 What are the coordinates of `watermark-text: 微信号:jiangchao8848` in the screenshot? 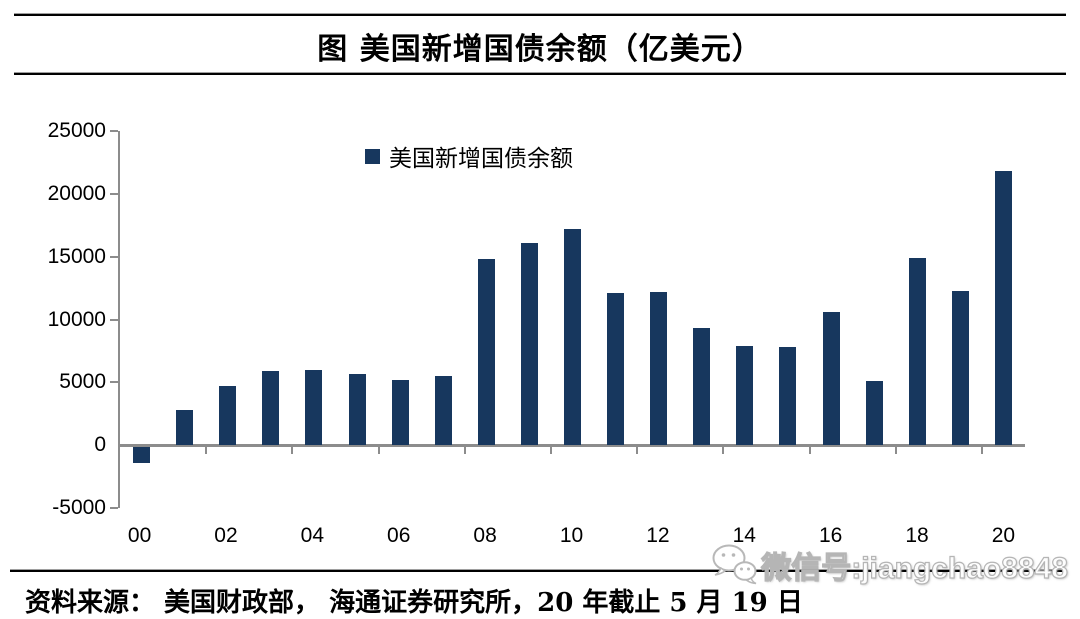 It's located at (915, 568).